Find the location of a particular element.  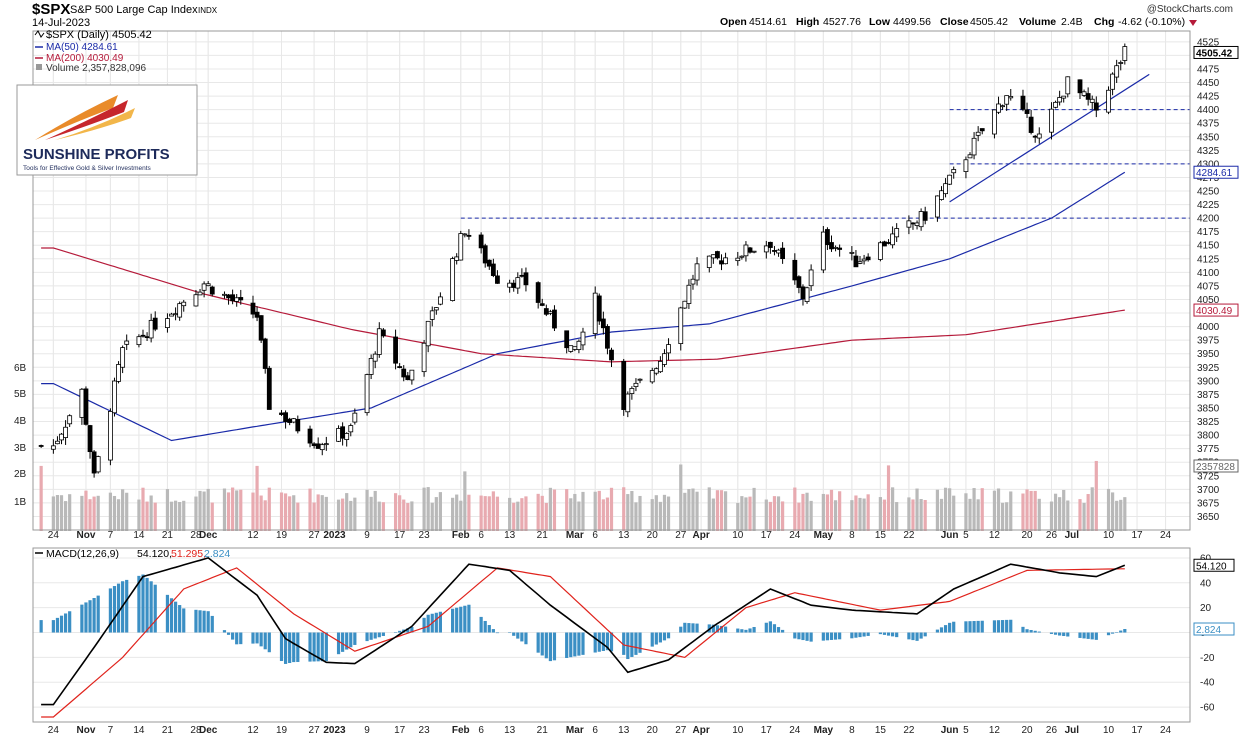

volume-value-label-box is located at coordinates (1216, 466).